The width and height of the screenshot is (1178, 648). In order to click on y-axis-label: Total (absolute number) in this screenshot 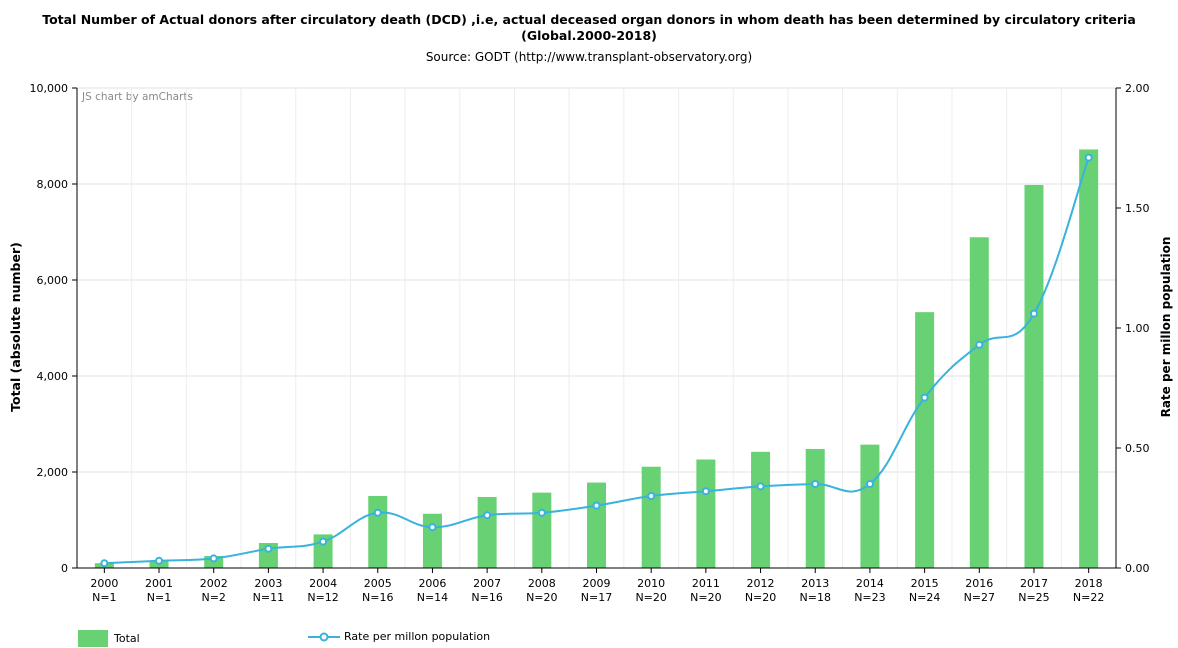, I will do `click(15, 327)`.